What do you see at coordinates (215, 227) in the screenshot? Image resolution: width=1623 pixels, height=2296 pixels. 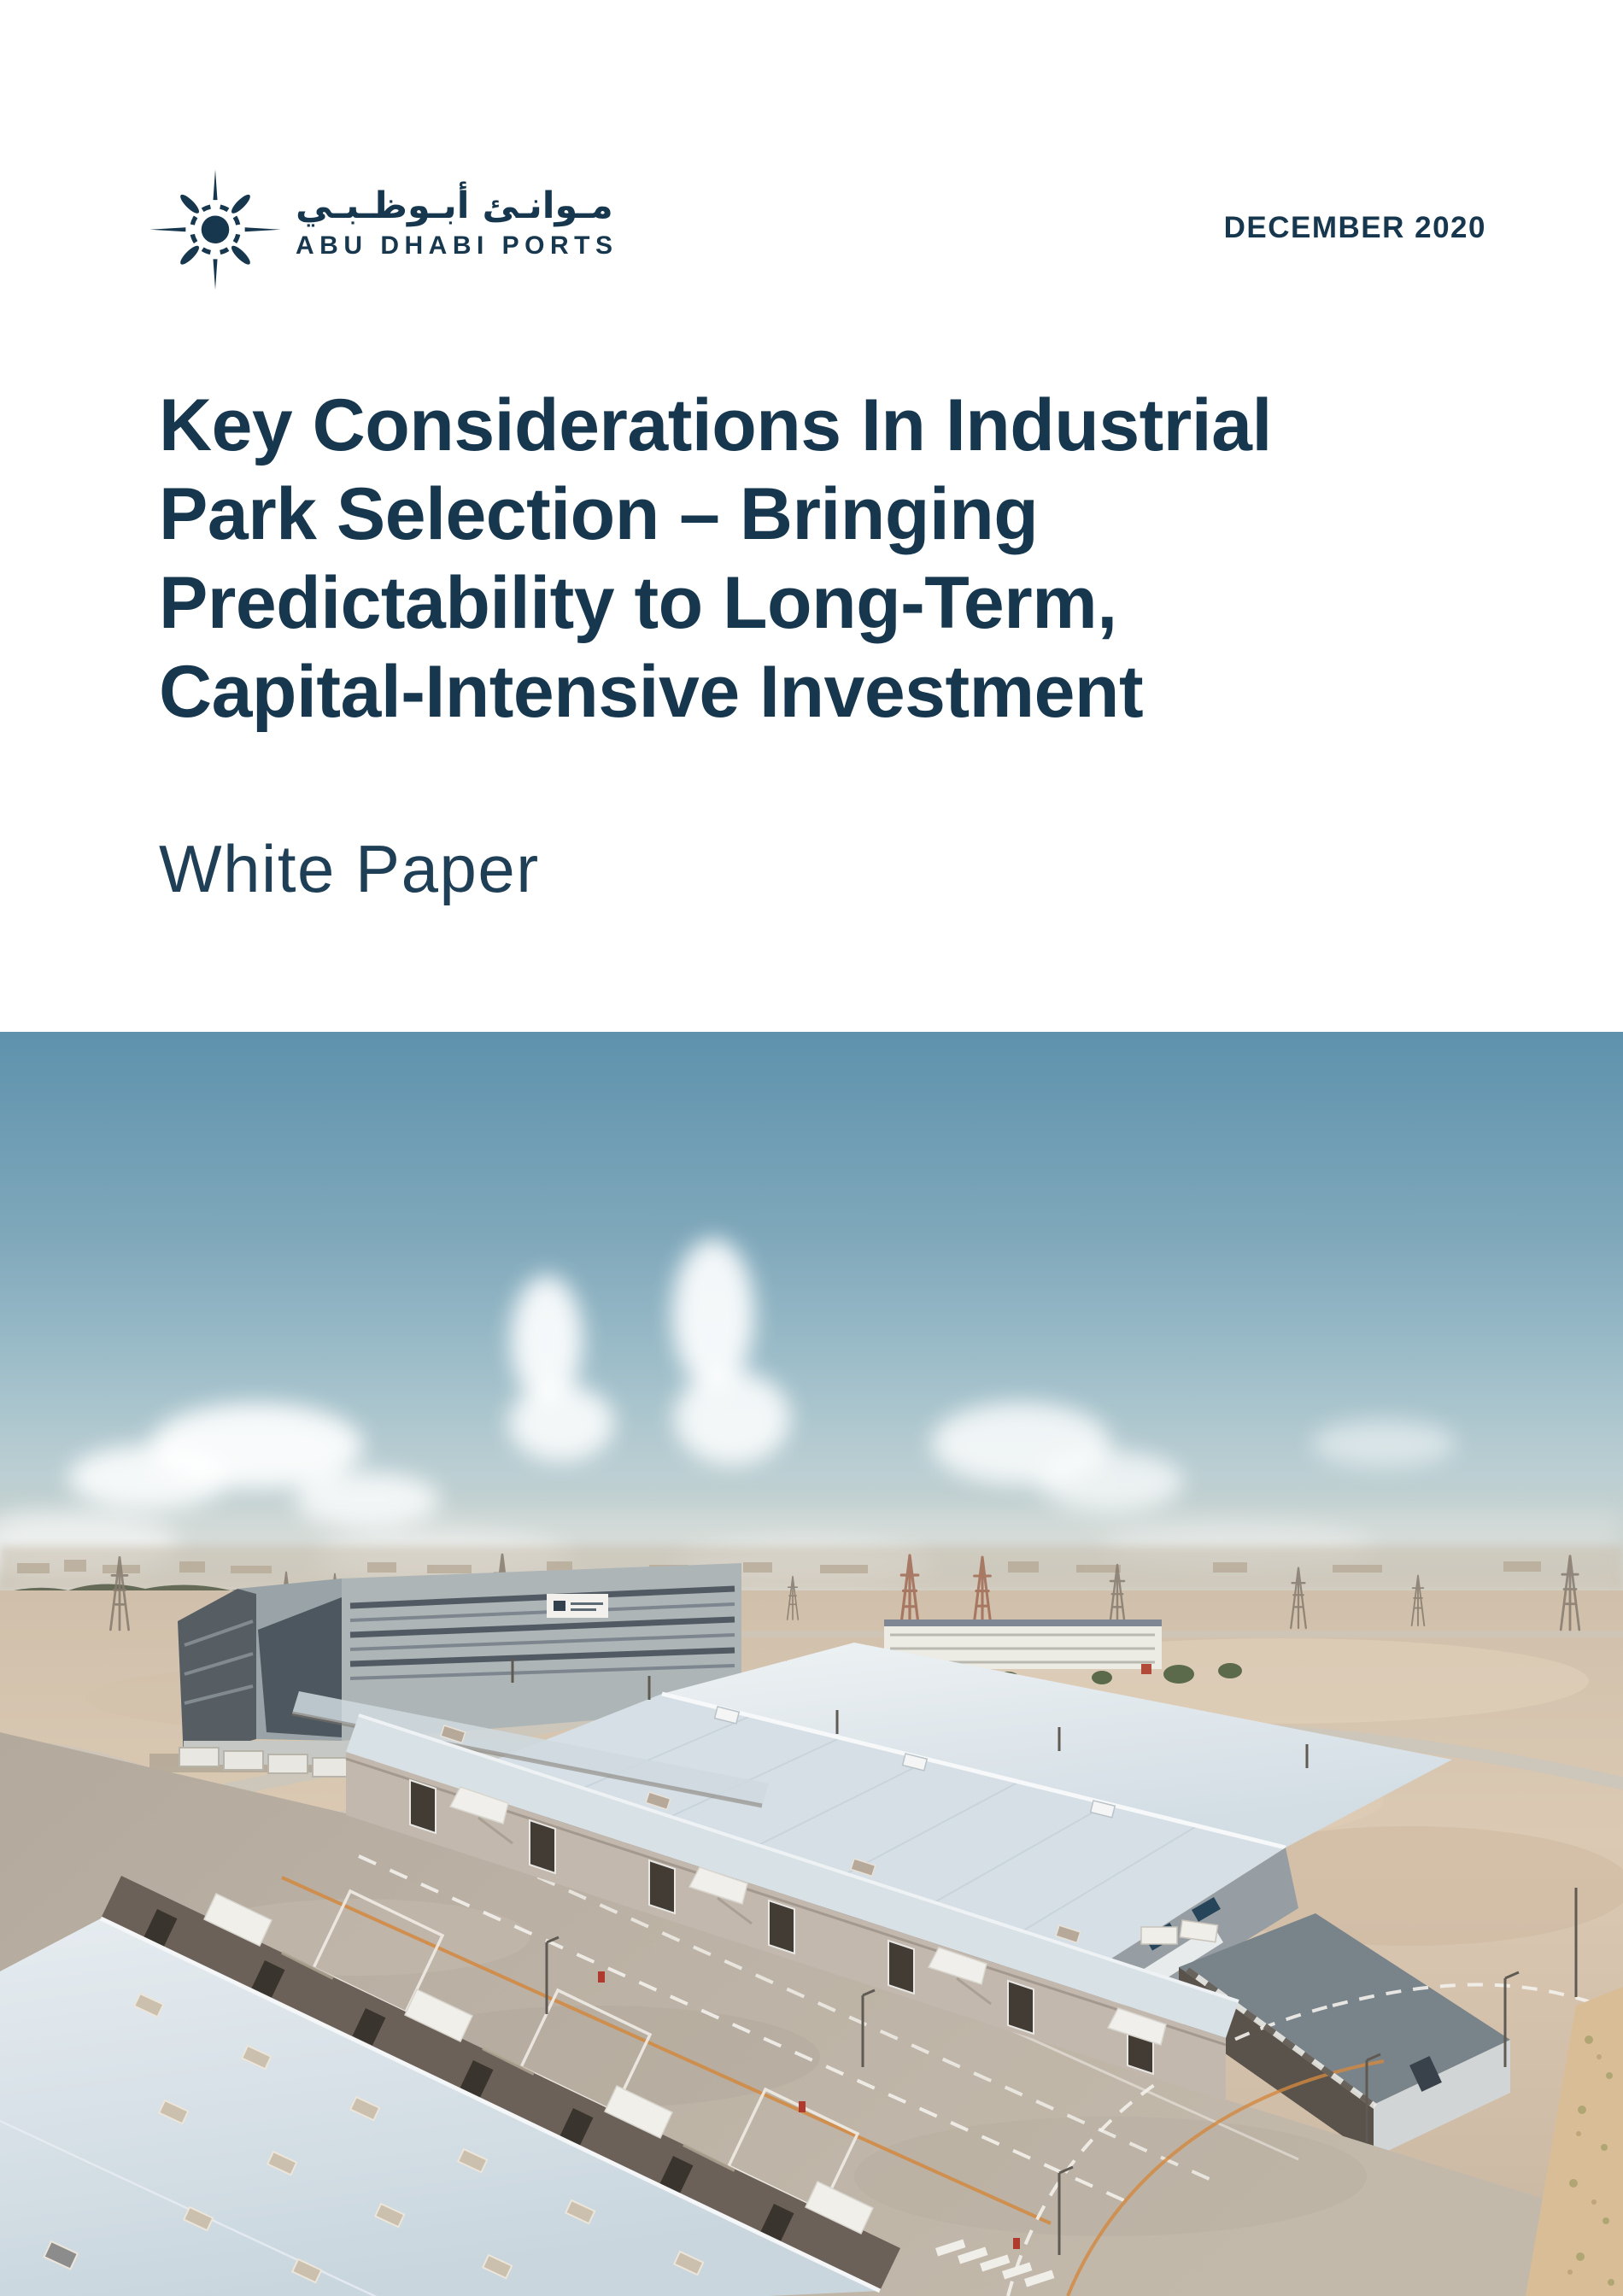 I see `sunburst-compass-icon` at bounding box center [215, 227].